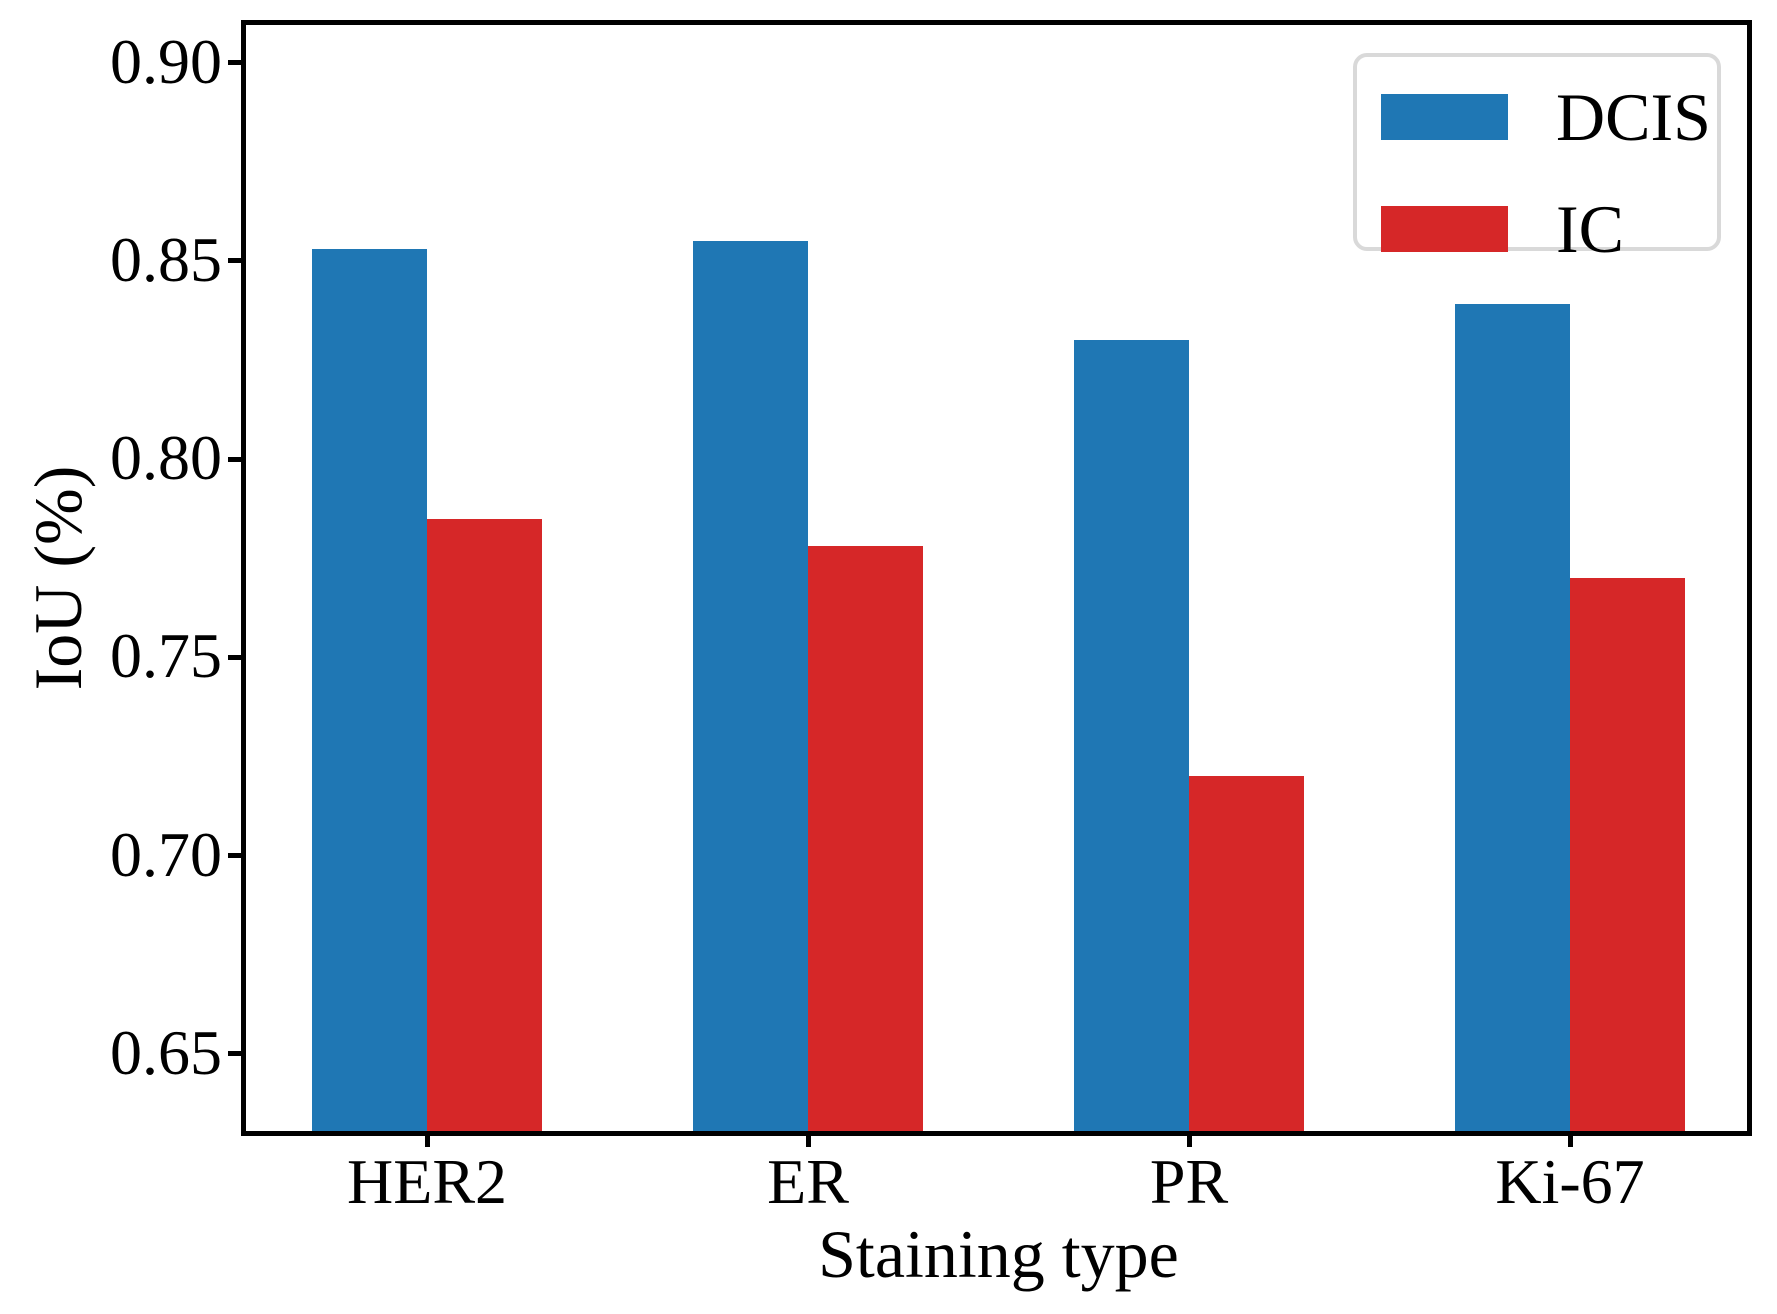  Describe the element at coordinates (369, 690) in the screenshot. I see `bar-dcis-her2` at that location.